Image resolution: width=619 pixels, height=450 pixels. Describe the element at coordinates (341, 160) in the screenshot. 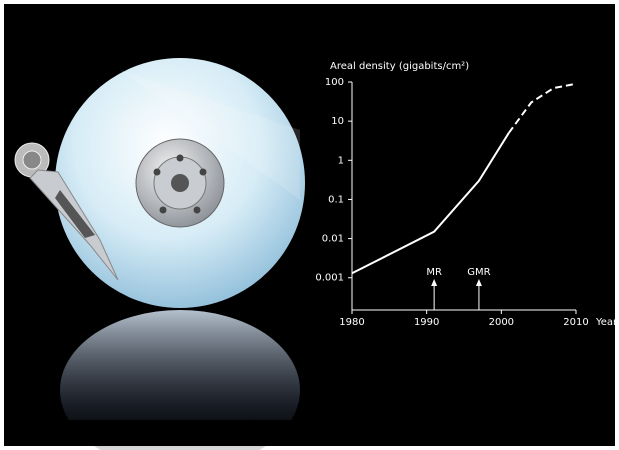

I see `y-tick-label: 1` at that location.